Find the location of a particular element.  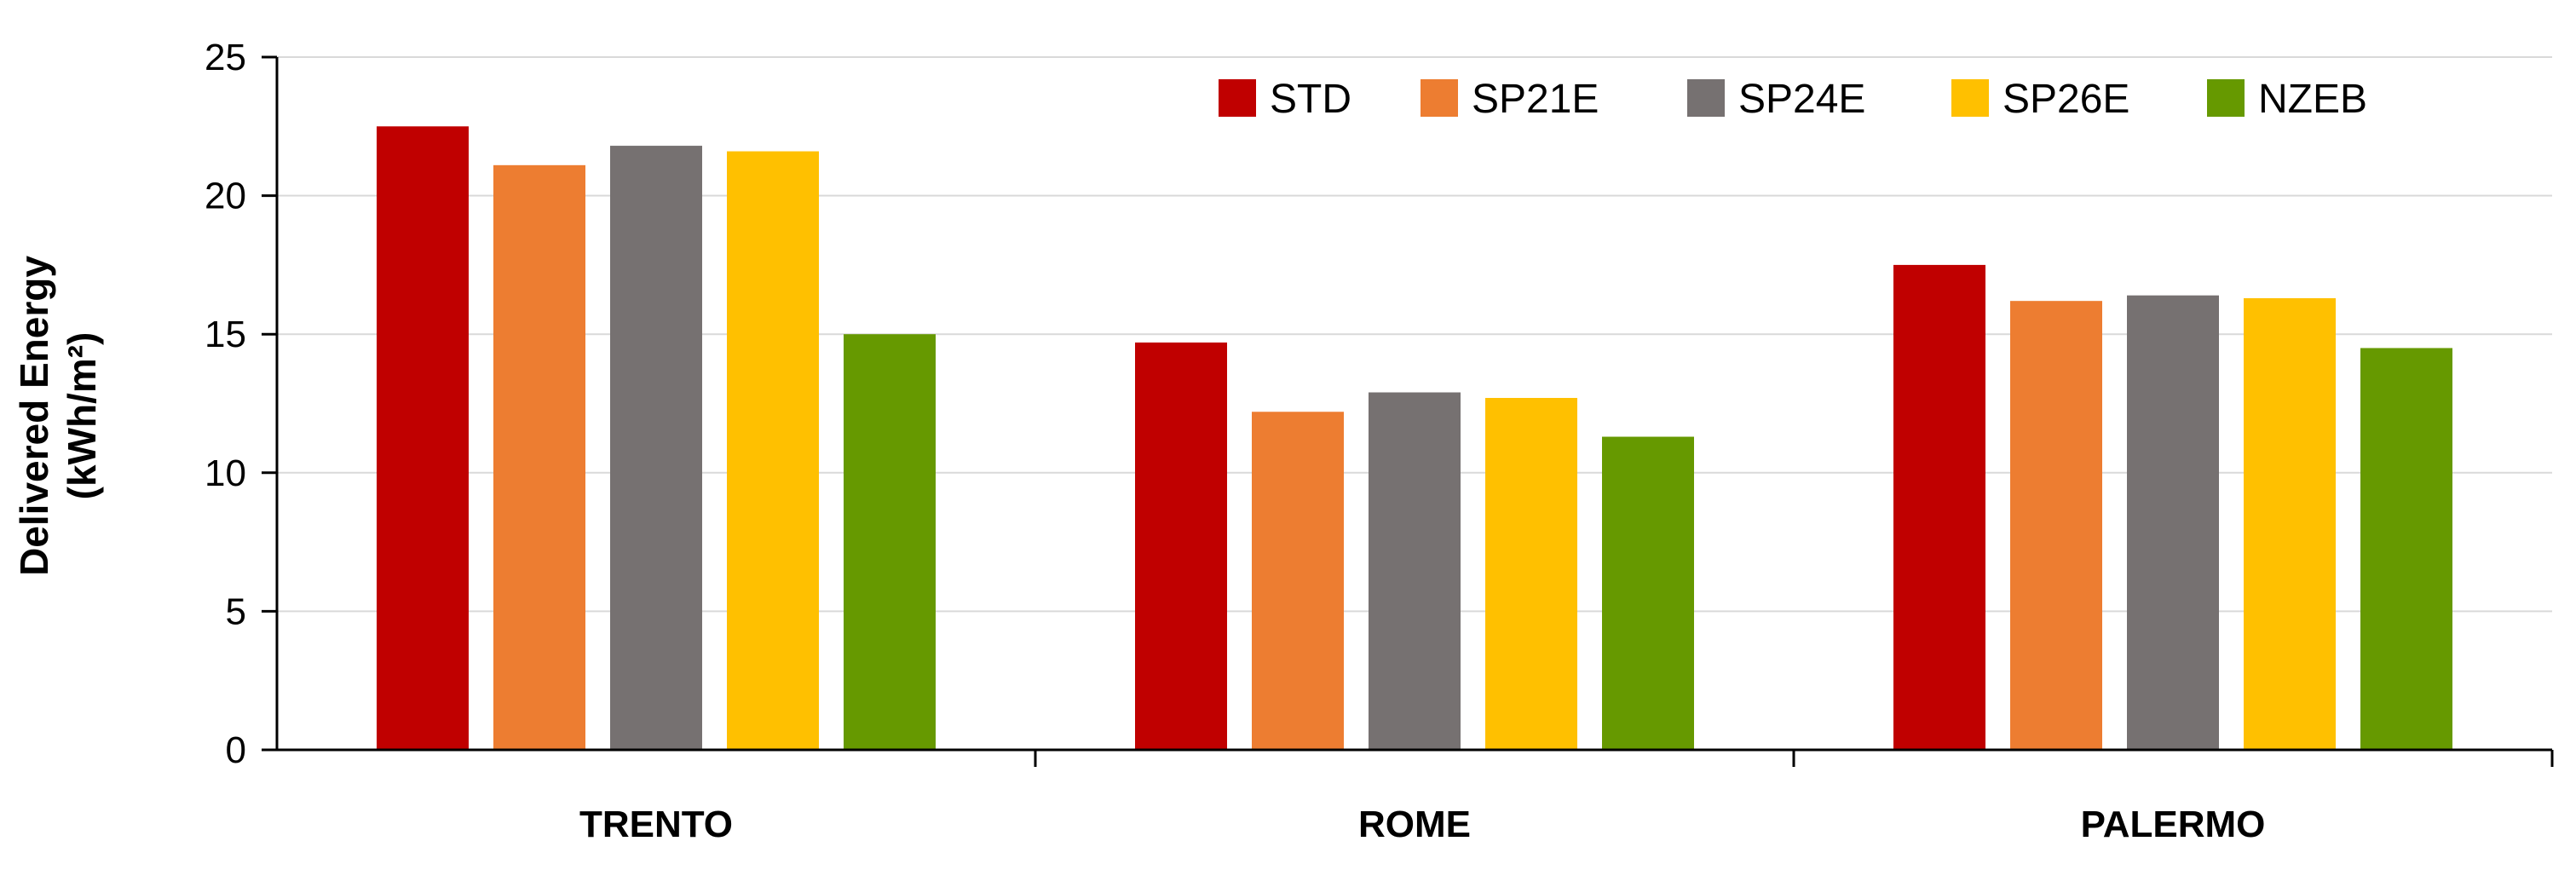

legend-item-sp24e: SP24E is located at coordinates (1776, 99).